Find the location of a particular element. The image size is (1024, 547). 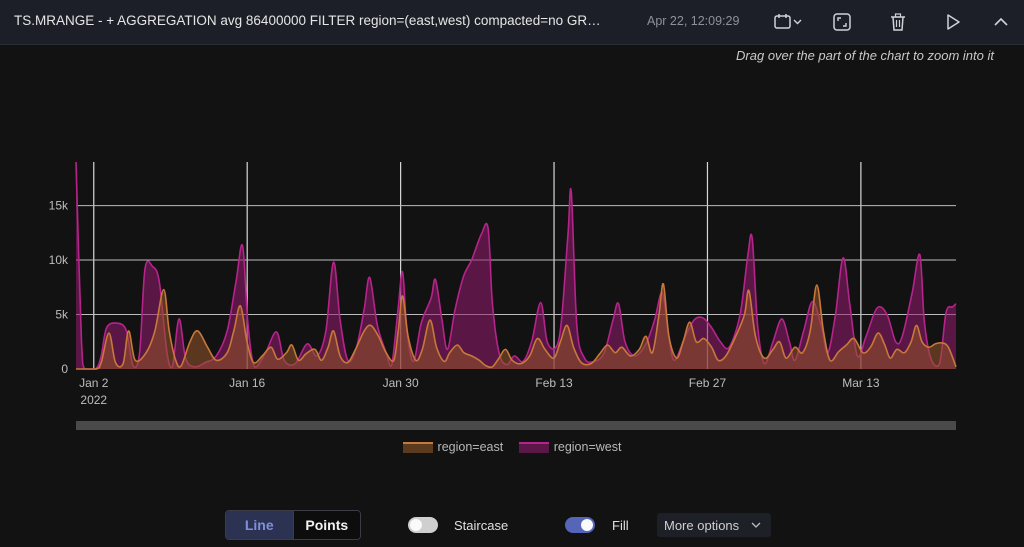

fullscreen-icon is located at coordinates (842, 22).